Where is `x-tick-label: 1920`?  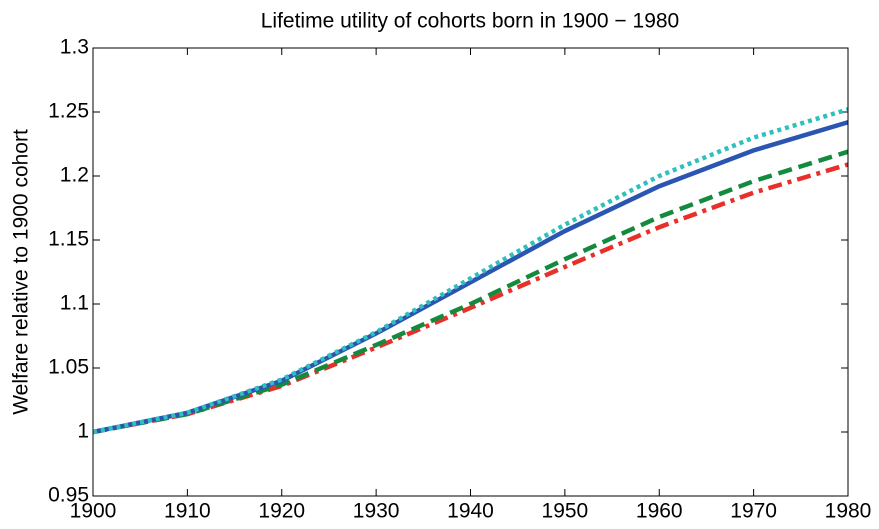 x-tick-label: 1920 is located at coordinates (281, 511).